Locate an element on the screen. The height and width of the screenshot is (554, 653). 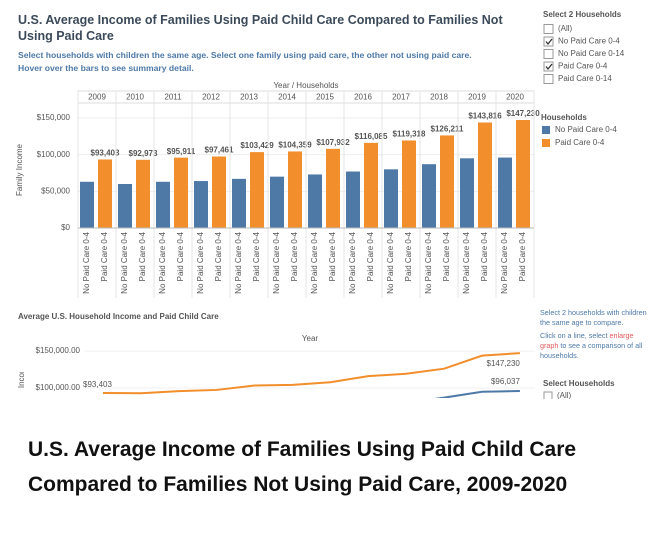
y-title-clip: Income is located at coordinates (21, 374).